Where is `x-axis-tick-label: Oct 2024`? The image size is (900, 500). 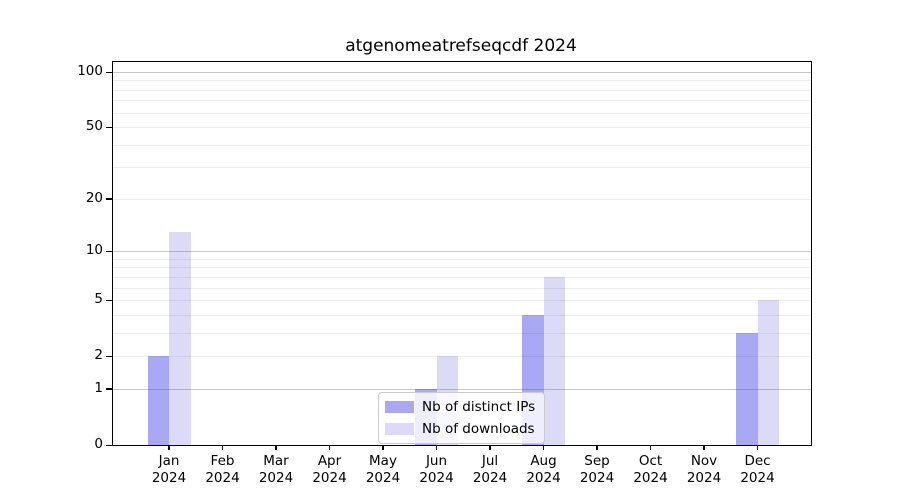 x-axis-tick-label: Oct 2024 is located at coordinates (650, 469).